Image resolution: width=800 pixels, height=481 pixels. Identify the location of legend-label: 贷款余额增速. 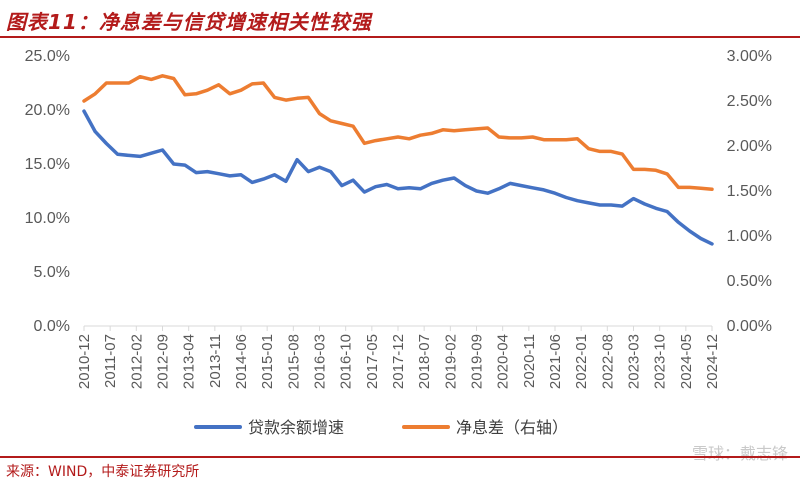
(296, 427).